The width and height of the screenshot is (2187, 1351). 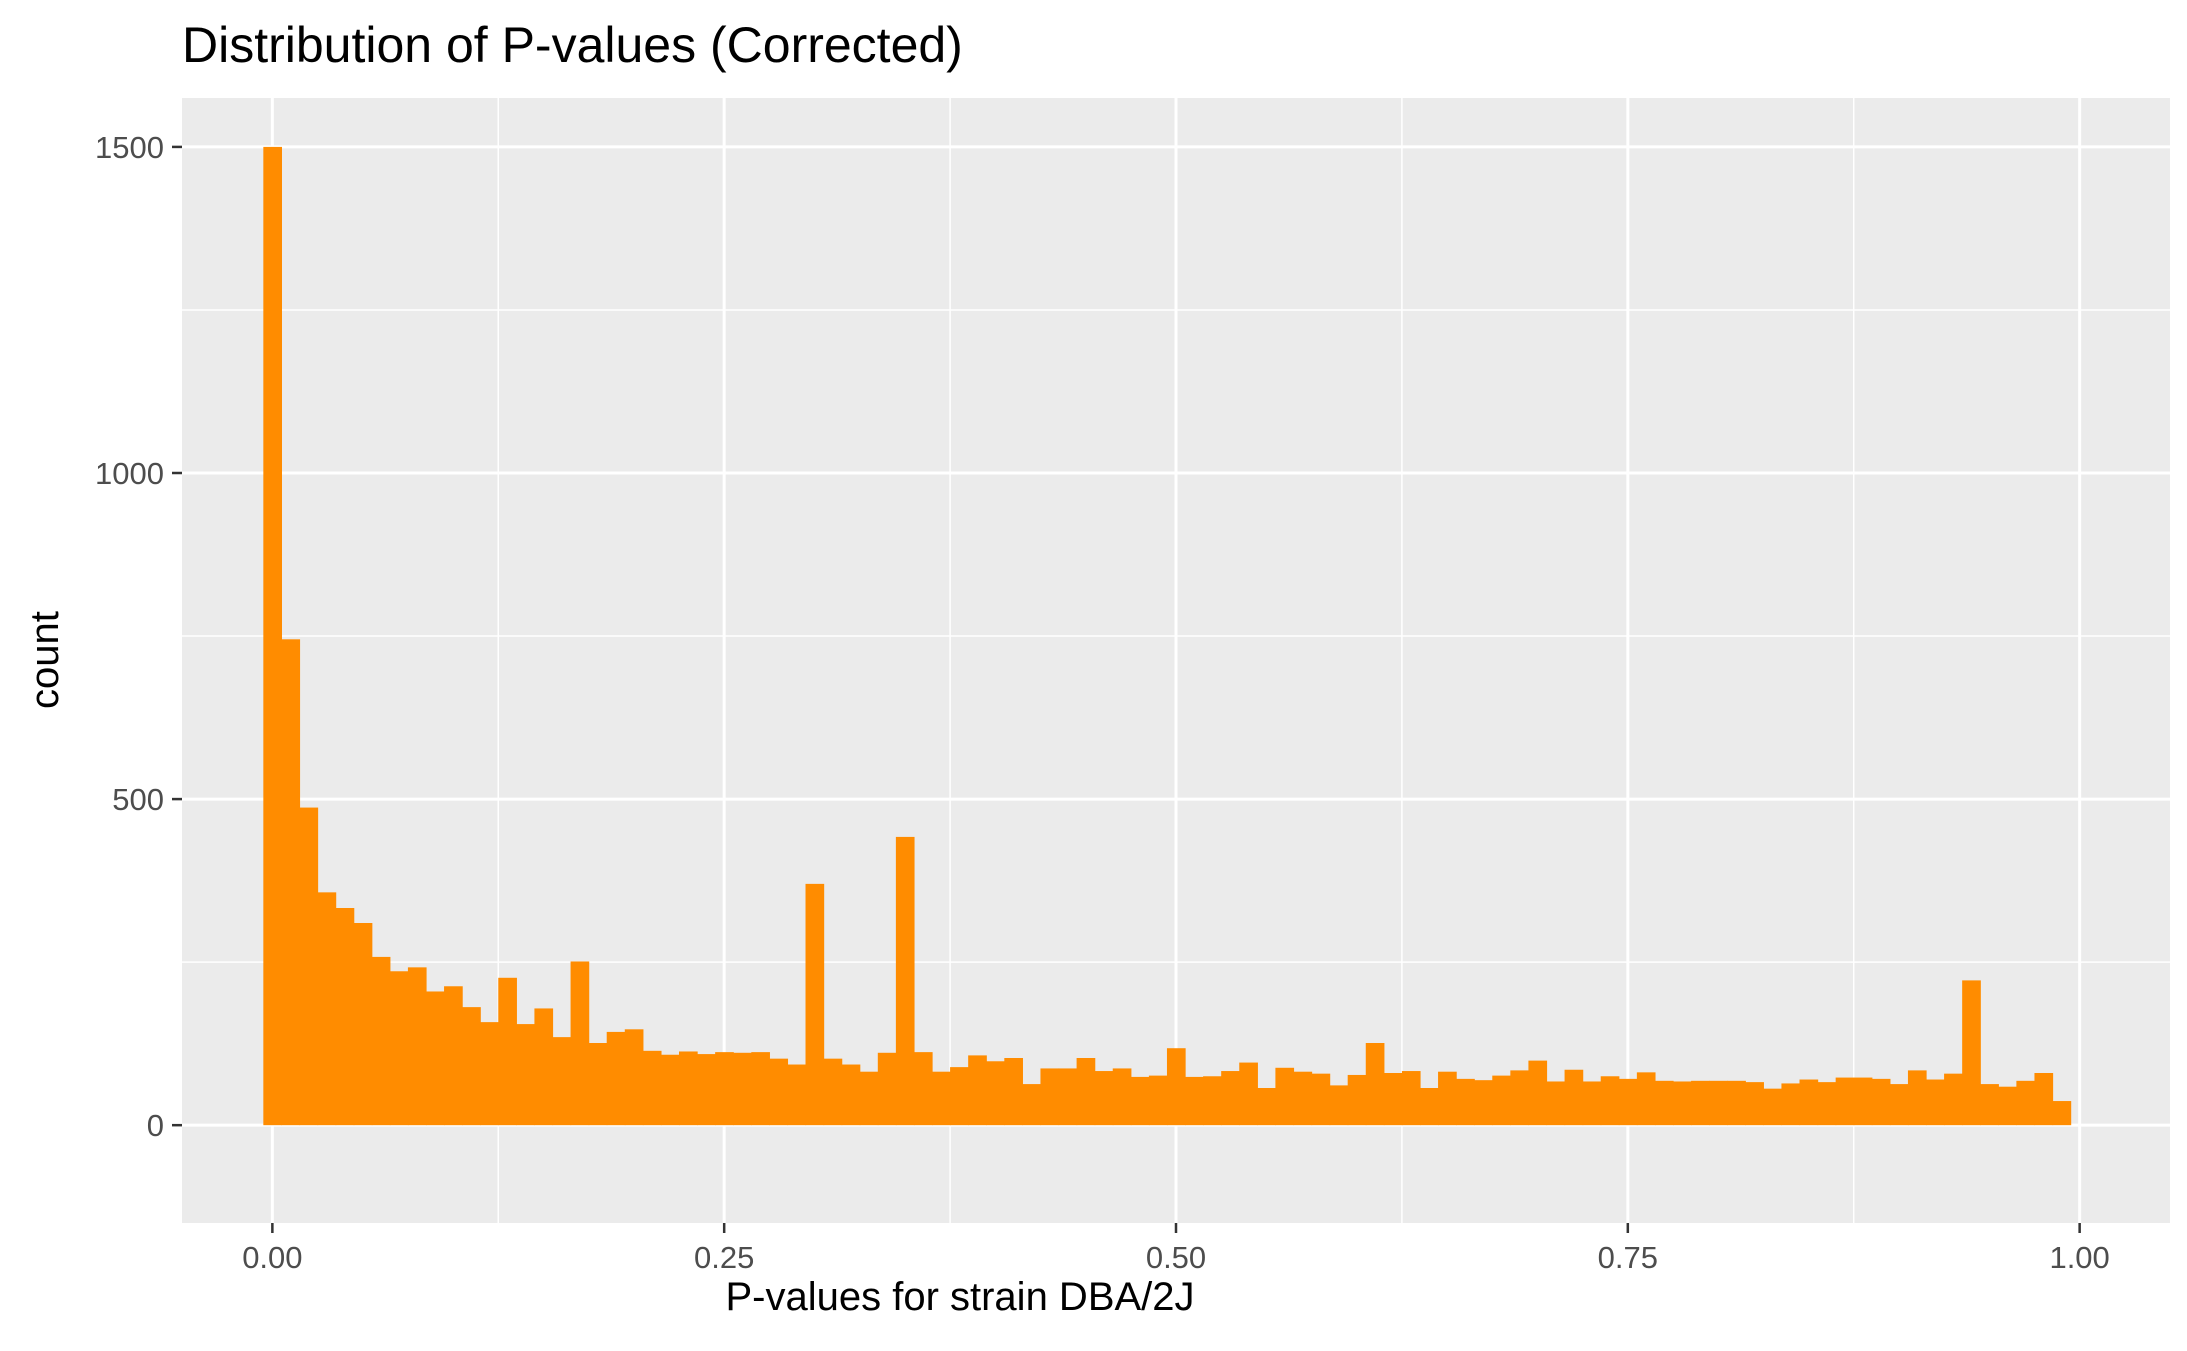 I want to click on y-tick-label: 1000, so click(x=129, y=473).